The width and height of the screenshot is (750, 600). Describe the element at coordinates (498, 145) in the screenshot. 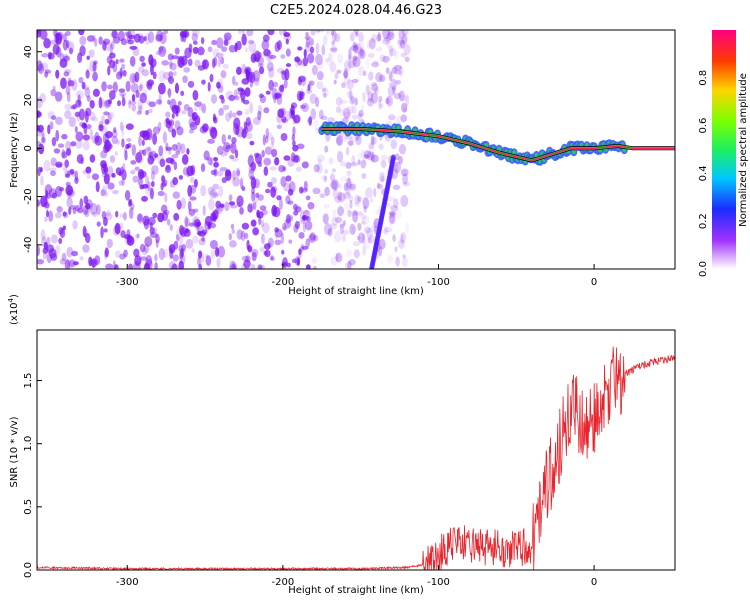

I see `trend-line` at that location.